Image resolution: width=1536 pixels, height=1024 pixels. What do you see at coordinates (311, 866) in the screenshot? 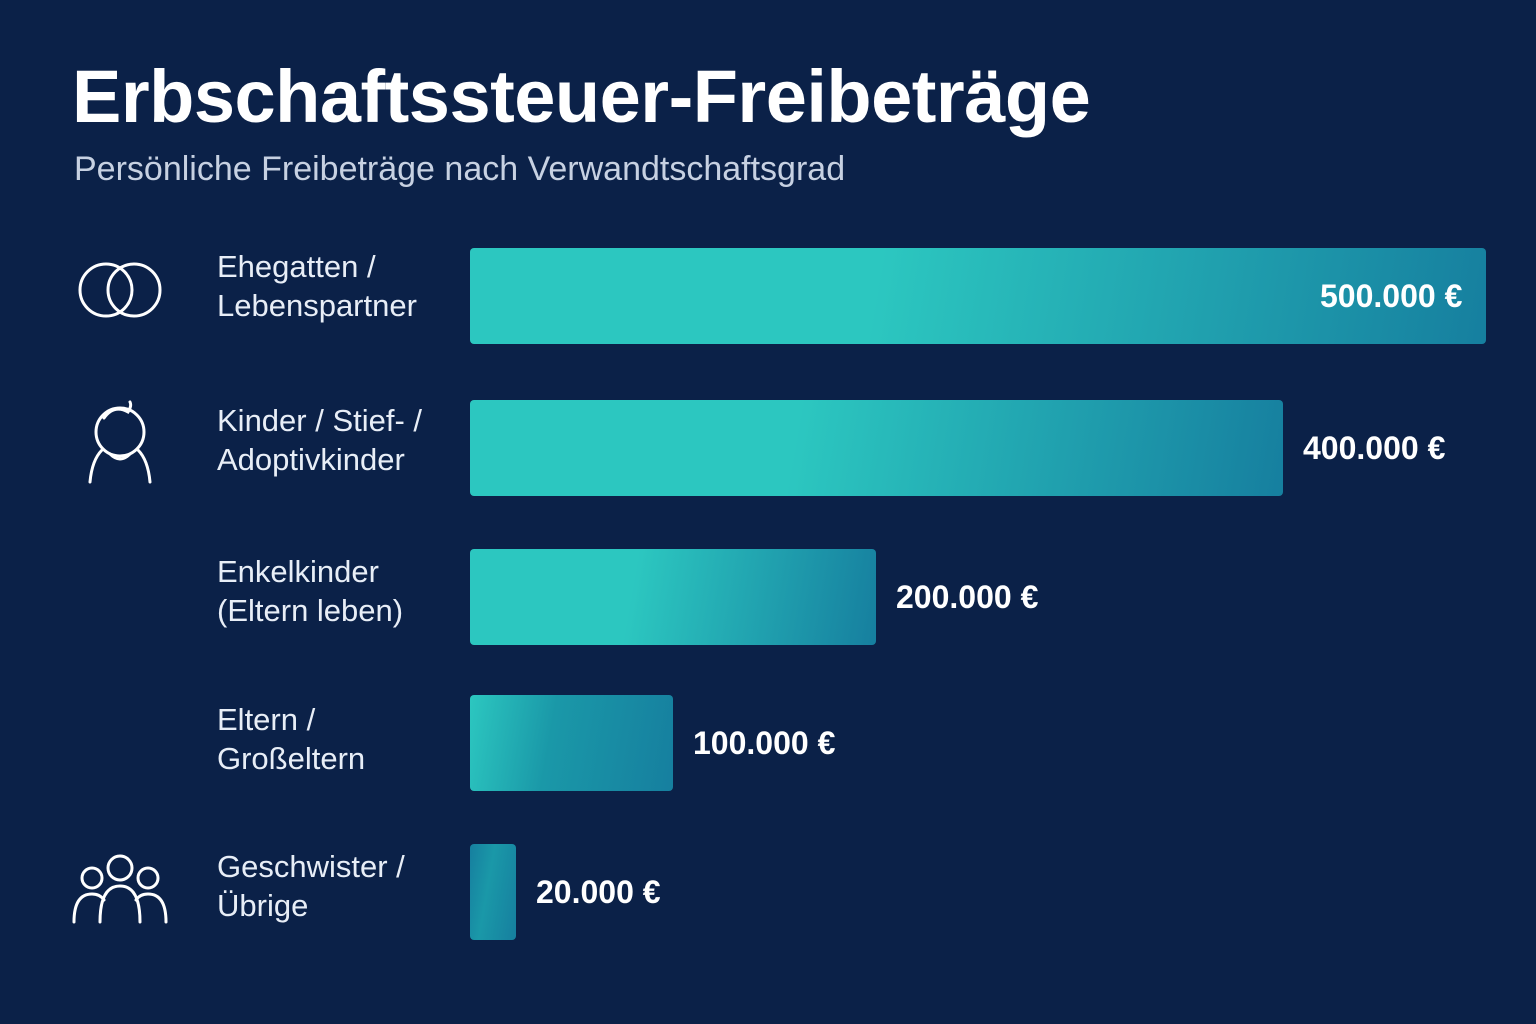
I see `category-label-line1: Geschwister /` at bounding box center [311, 866].